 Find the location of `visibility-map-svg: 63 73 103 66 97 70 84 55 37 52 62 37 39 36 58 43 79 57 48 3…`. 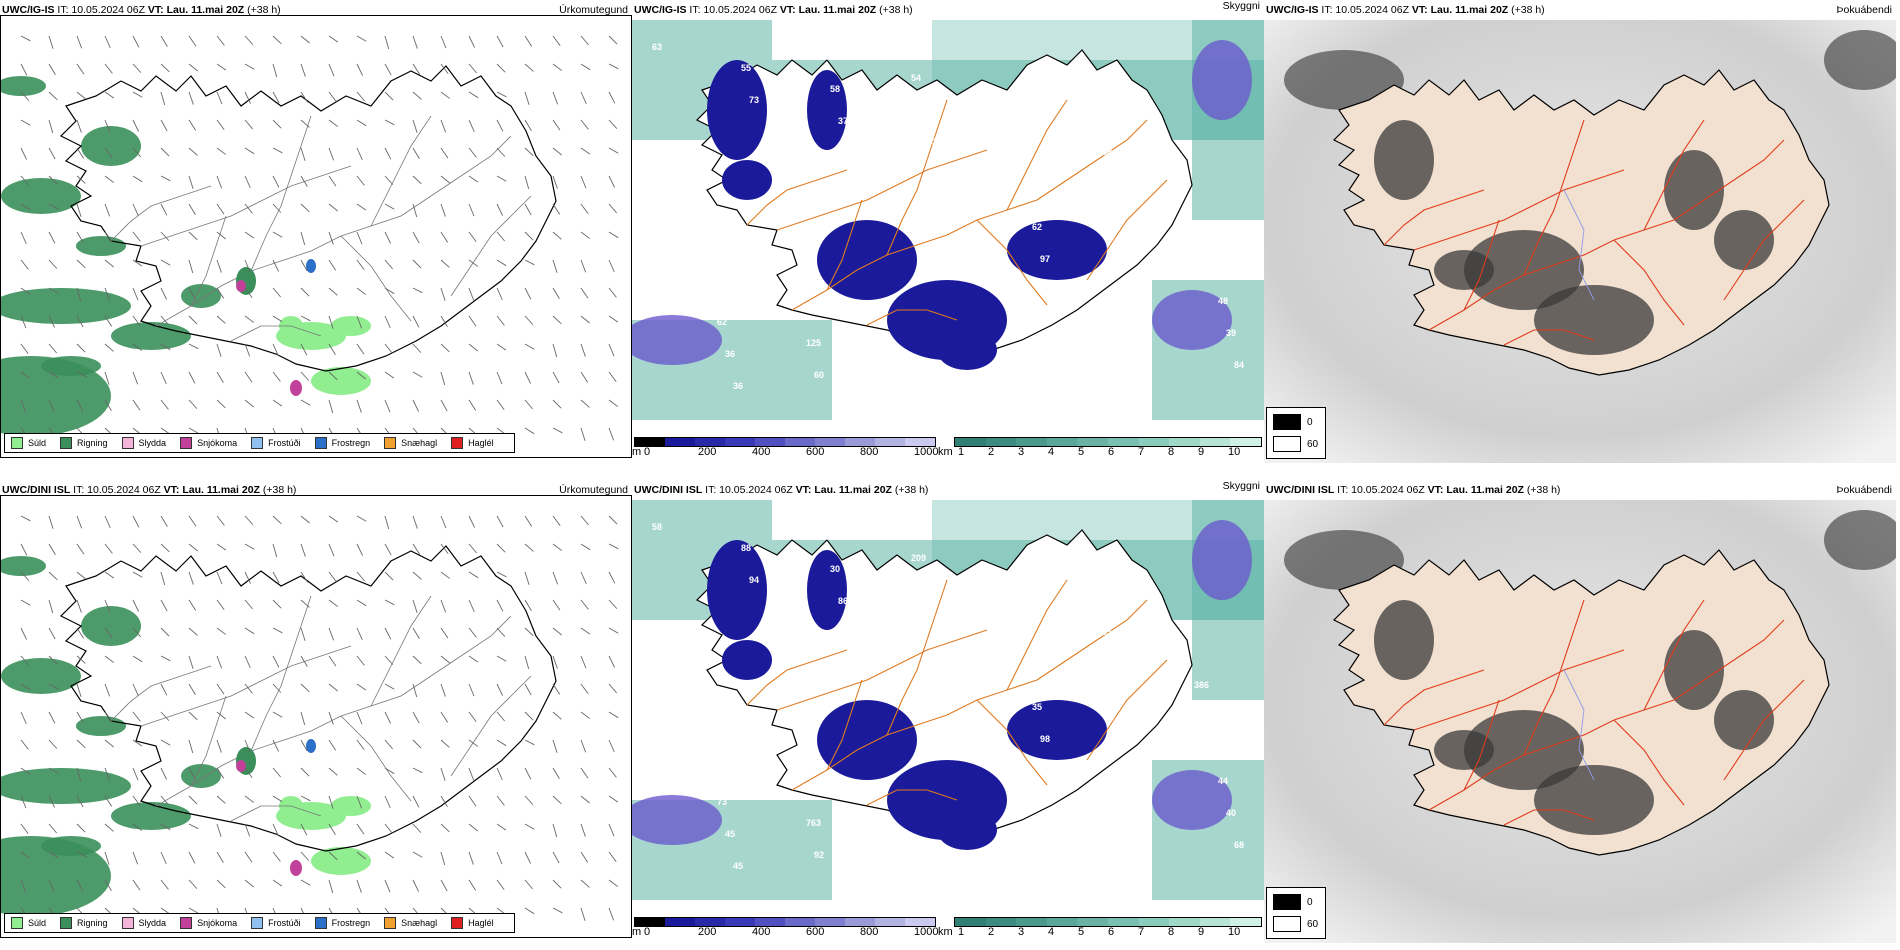

visibility-map-svg: 63 73 103 66 97 70 84 55 37 52 62 37 39 36 58 43 79 57 48 3… is located at coordinates (948, 220).